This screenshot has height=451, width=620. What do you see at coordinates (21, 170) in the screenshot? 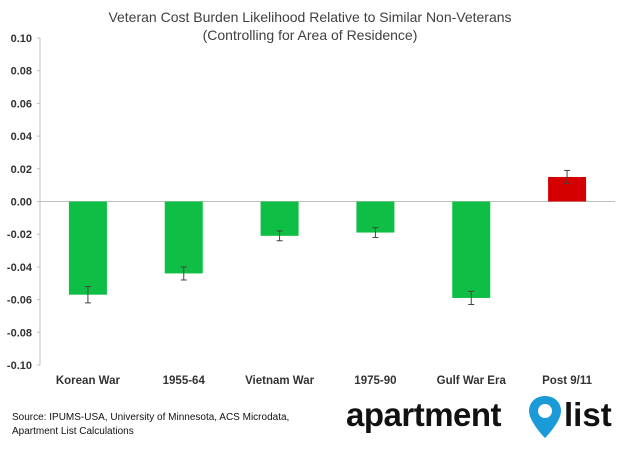
I see `y-tick-label: 0.02` at bounding box center [21, 170].